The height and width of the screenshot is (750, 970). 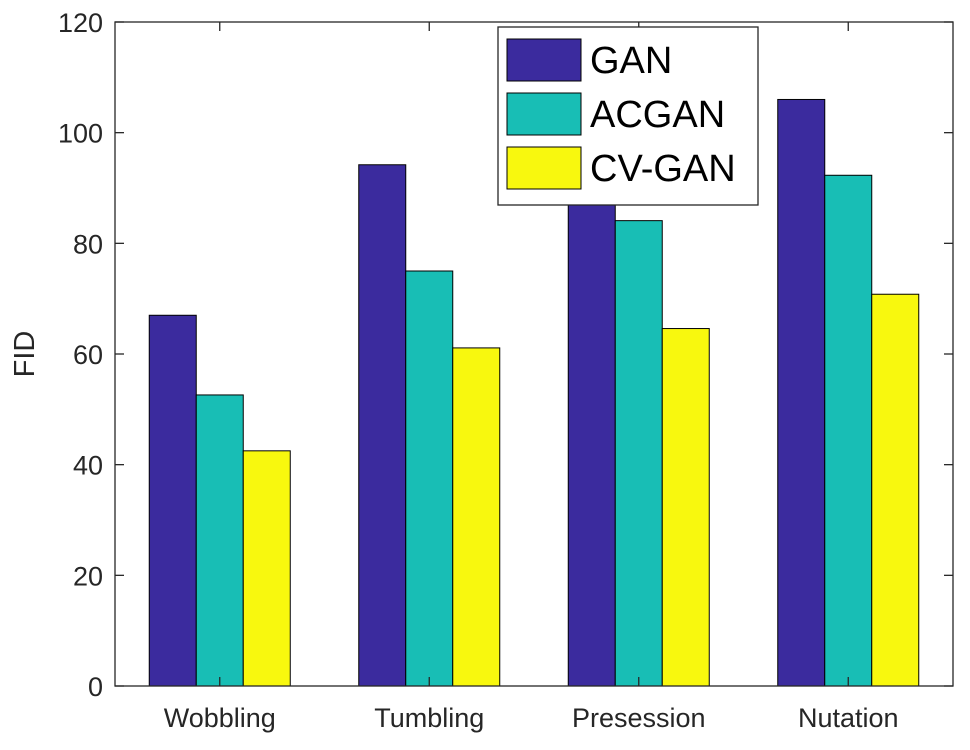 I want to click on legend-label: CV-GAN, so click(x=663, y=169).